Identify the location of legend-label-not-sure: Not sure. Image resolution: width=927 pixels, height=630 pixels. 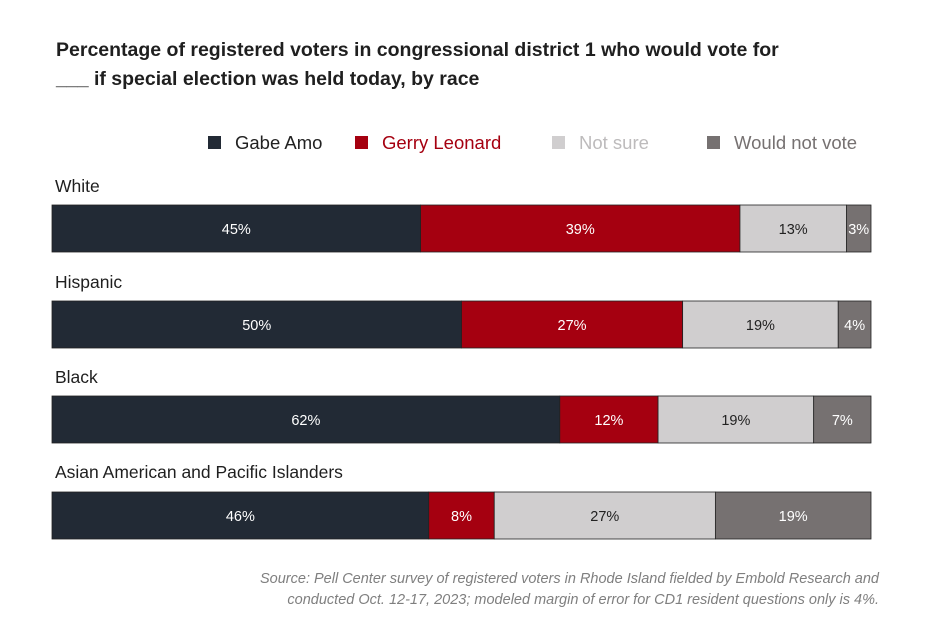
(614, 142).